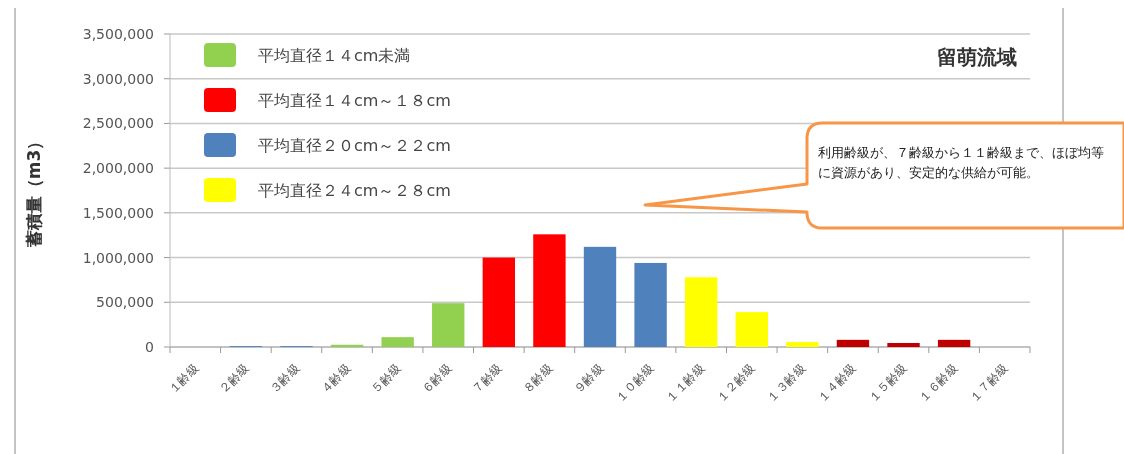 The height and width of the screenshot is (454, 1124). Describe the element at coordinates (977, 57) in the screenshot. I see `text: 留萌流域` at that location.